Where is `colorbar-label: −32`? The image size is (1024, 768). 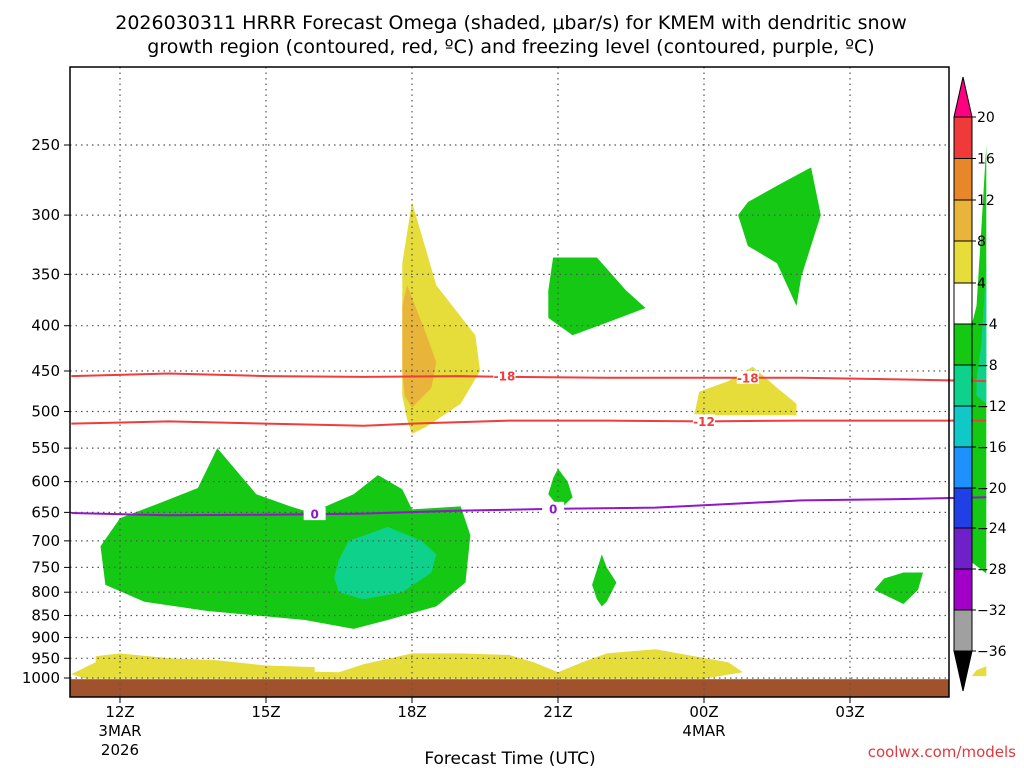 colorbar-label: −32 is located at coordinates (992, 611).